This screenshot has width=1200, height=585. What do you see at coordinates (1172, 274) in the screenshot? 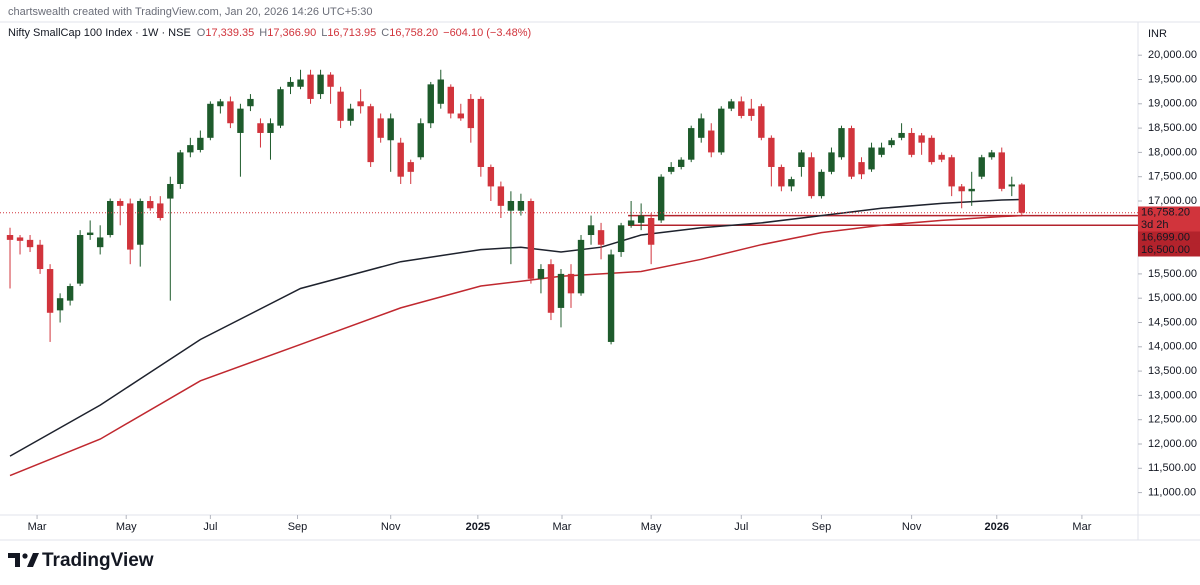
I see `y-tick-label: 15,500.00` at bounding box center [1172, 274].